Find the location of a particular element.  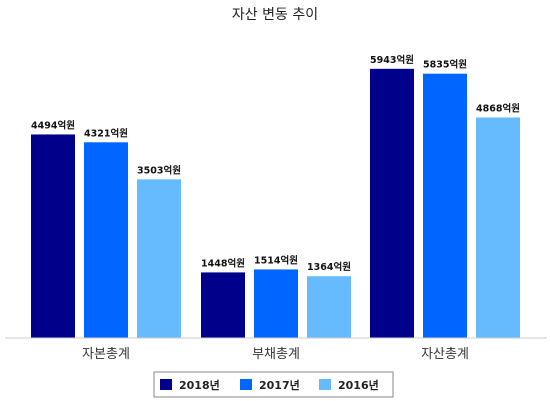

legend-label-2: 2017년 is located at coordinates (279, 385).